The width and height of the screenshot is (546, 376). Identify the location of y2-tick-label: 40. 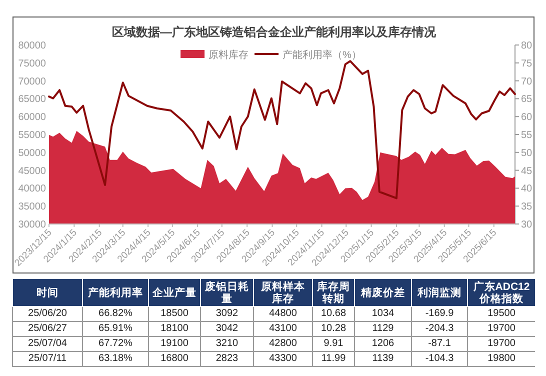
(527, 189).